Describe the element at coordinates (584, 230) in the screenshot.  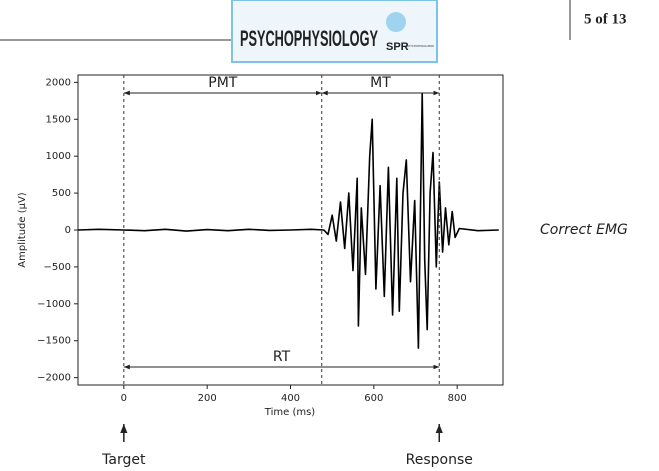
I see `series-label: Correct EMG` at that location.